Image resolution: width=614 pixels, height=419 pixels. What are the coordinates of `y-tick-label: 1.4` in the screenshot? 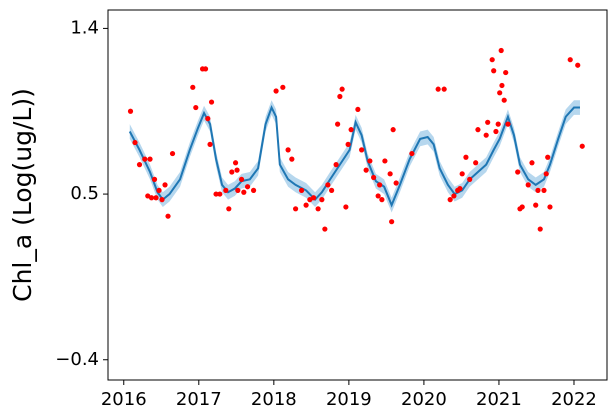 It's located at (84, 27).